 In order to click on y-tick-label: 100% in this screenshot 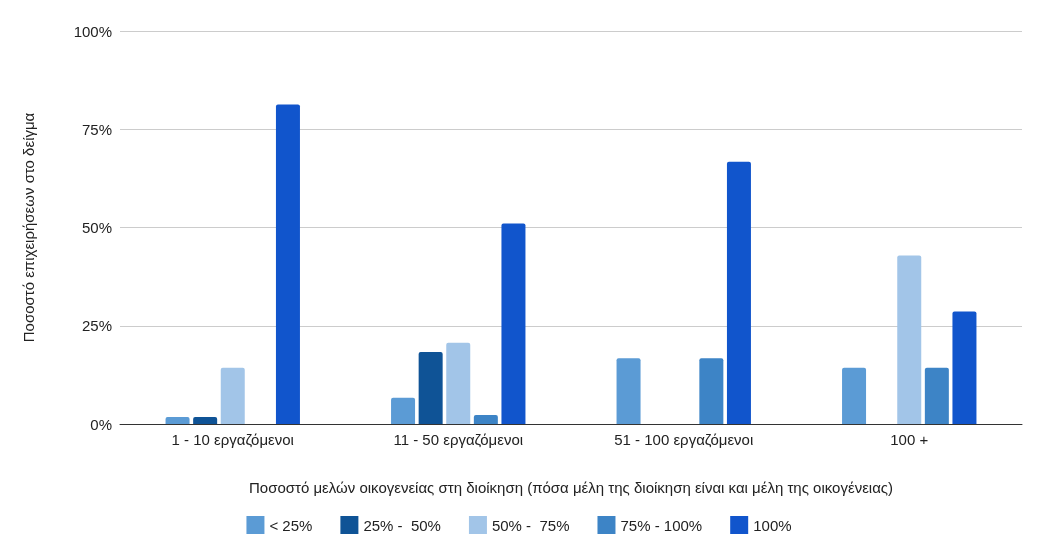, I will do `click(92, 31)`.